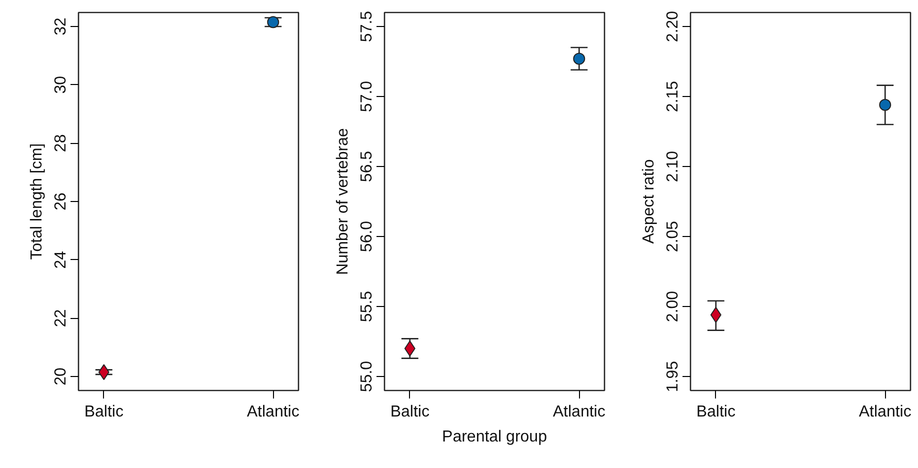 The image size is (918, 468). What do you see at coordinates (61, 85) in the screenshot?
I see `y-tick-label: 30` at bounding box center [61, 85].